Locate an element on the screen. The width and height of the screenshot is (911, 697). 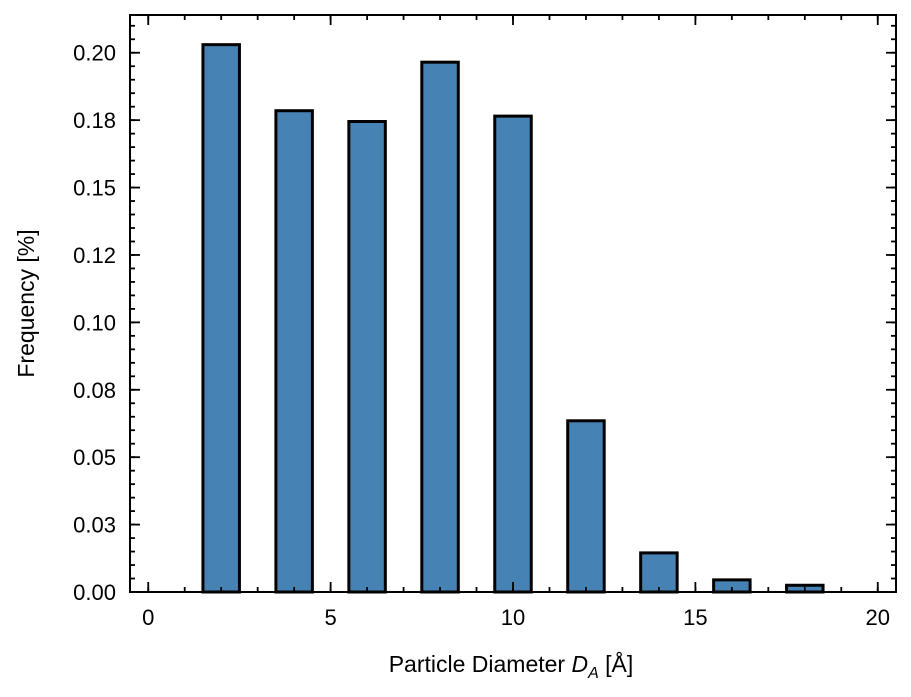
x-tick-label: 15 is located at coordinates (695, 617).